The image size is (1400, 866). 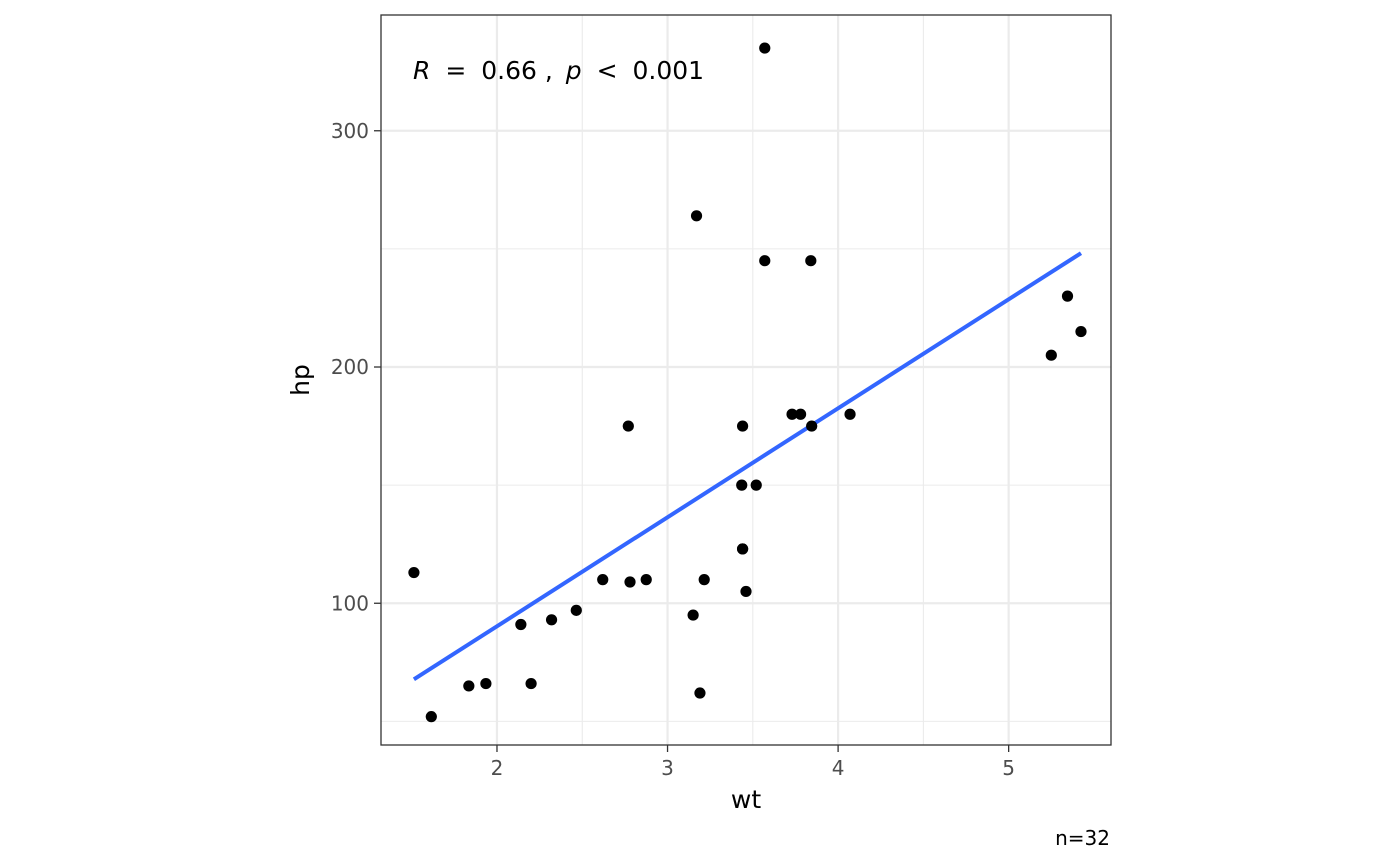 What do you see at coordinates (746, 799) in the screenshot?
I see `x-axis-title: wt` at bounding box center [746, 799].